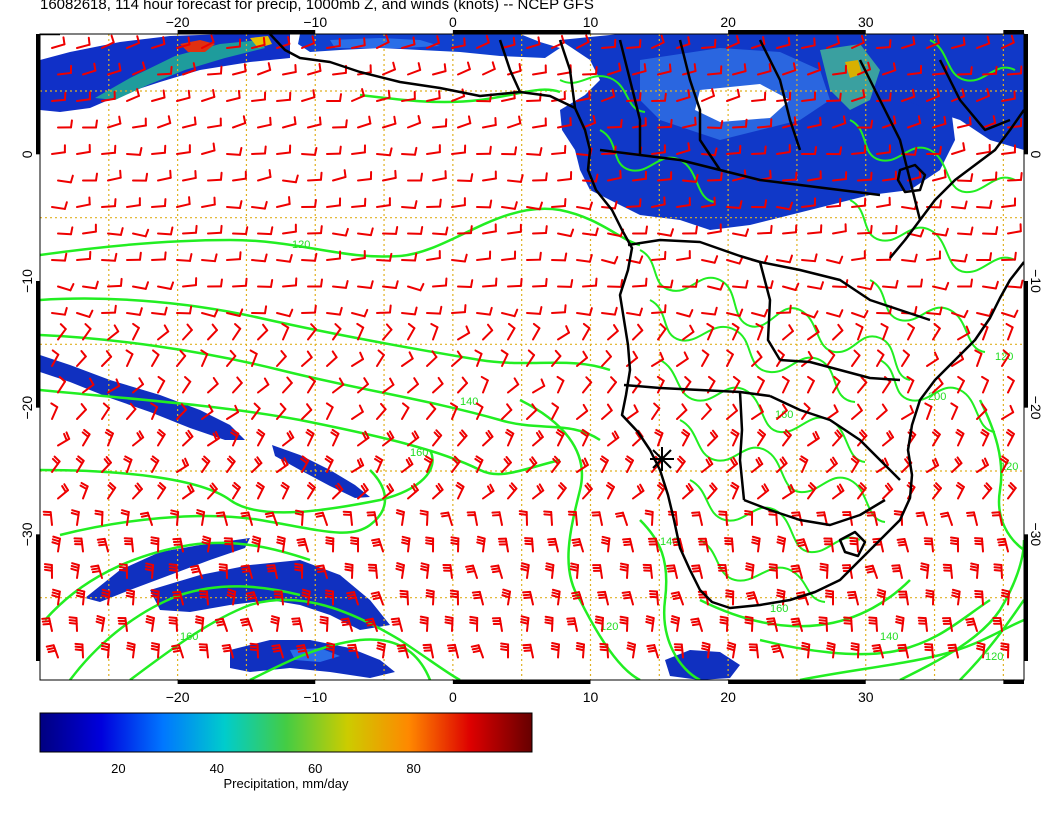  Describe the element at coordinates (246, 682) in the screenshot. I see `frame-bar-bottom` at that location.